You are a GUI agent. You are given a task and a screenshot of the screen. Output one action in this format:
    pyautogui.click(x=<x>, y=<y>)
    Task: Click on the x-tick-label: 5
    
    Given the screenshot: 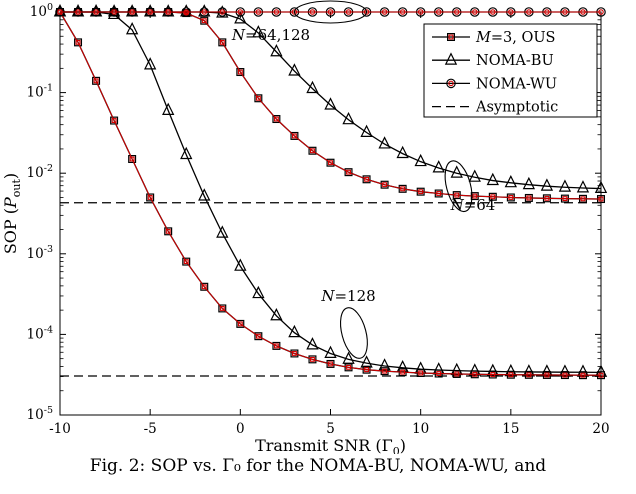 What is the action you would take?
    pyautogui.click(x=330, y=429)
    